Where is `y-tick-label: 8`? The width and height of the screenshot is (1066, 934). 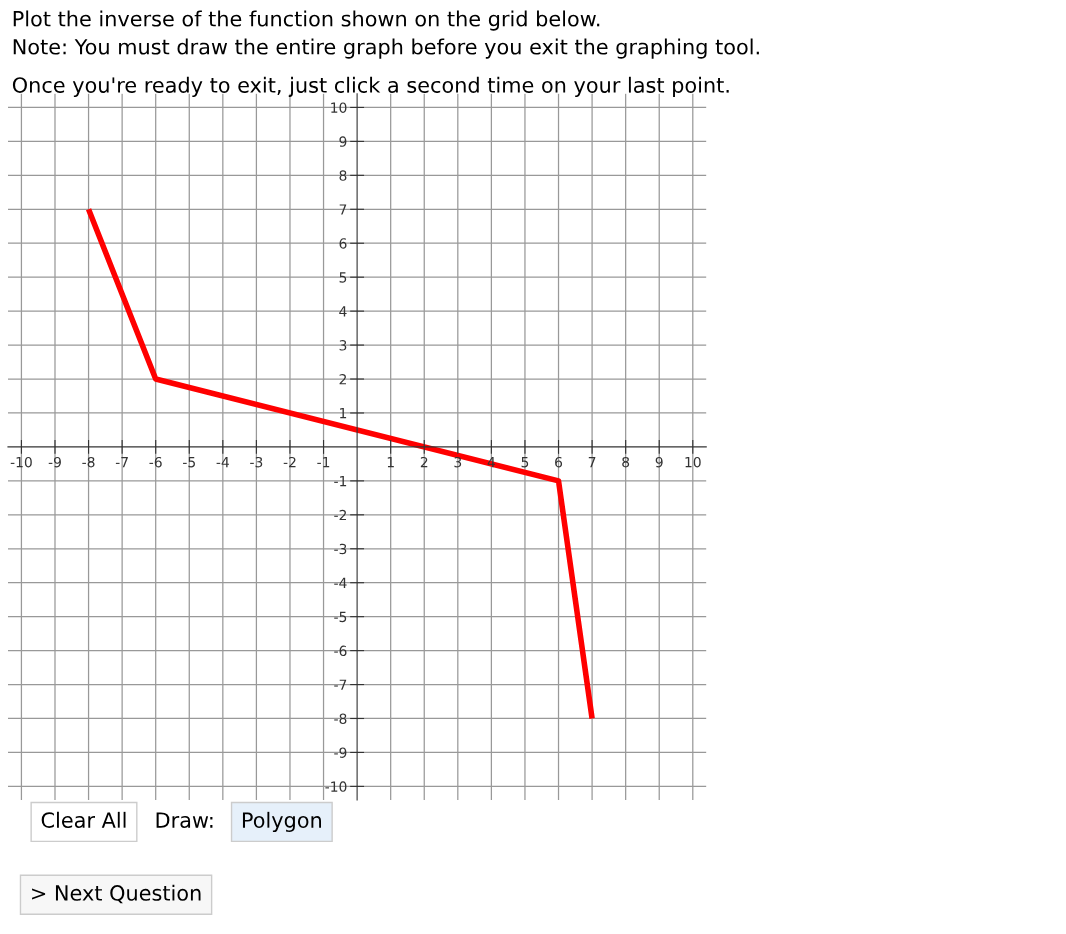 y-tick-label: 8 is located at coordinates (343, 175).